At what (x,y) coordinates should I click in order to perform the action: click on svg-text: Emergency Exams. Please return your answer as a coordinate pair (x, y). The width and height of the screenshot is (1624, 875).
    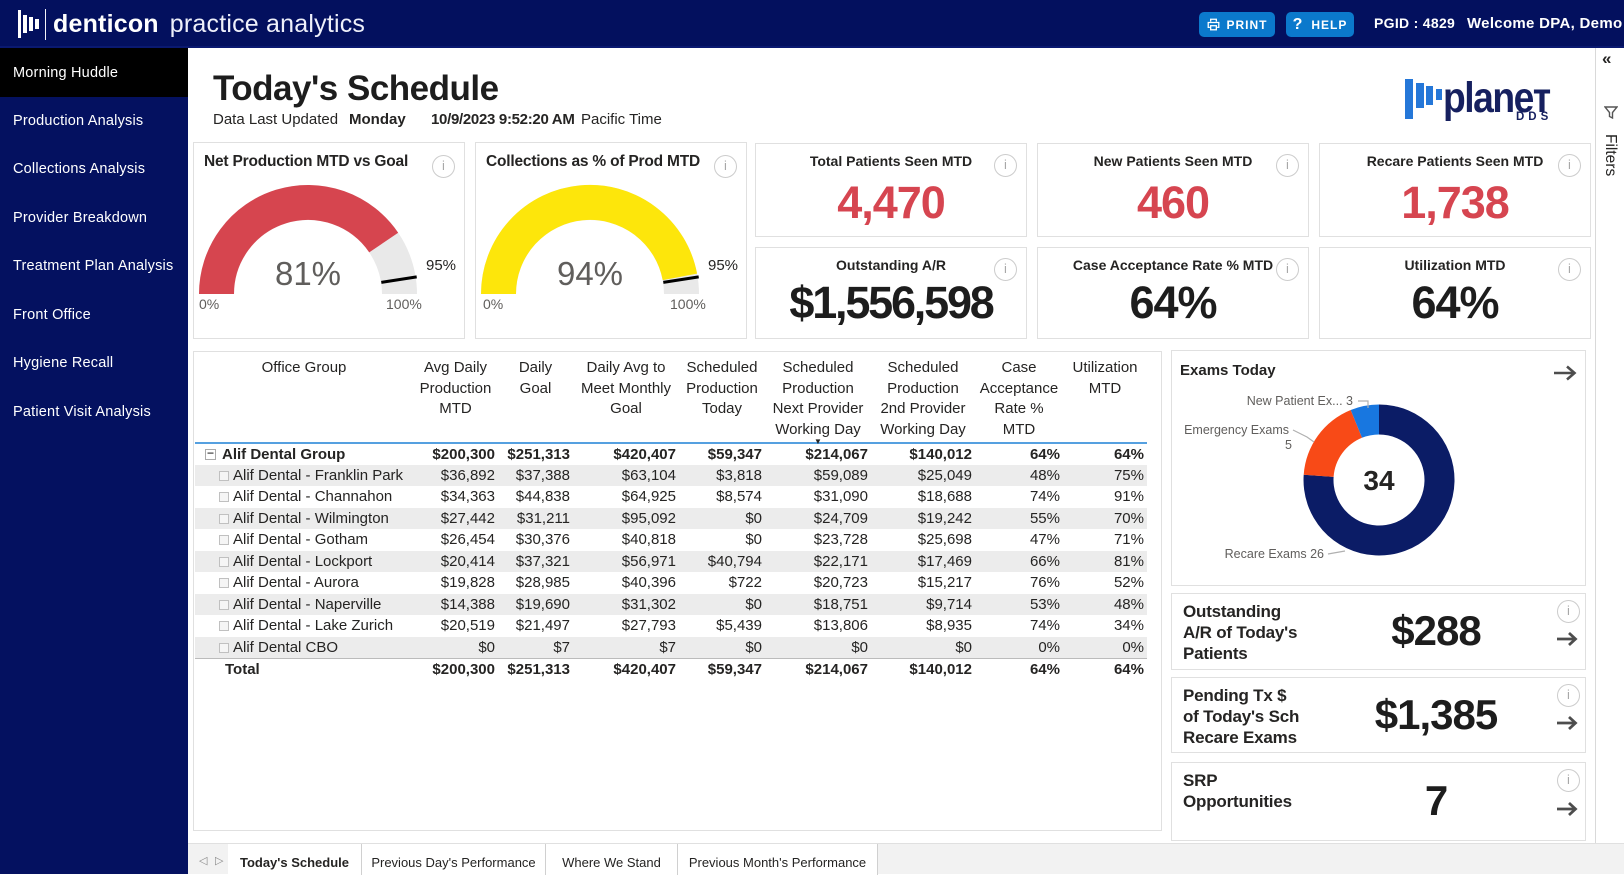
    Looking at the image, I should click on (1236, 430).